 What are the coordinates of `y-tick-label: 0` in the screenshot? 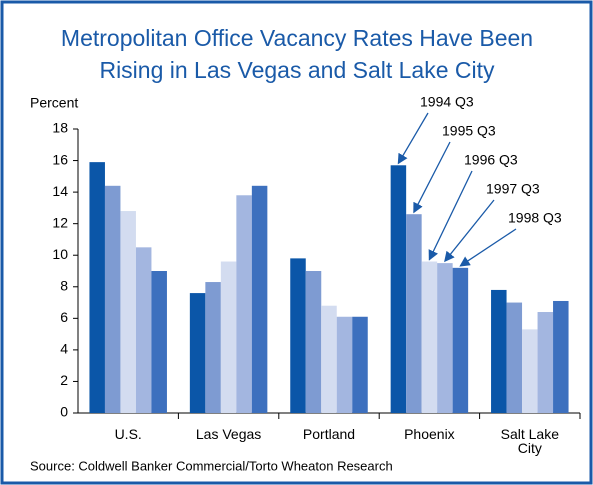 It's located at (64, 412).